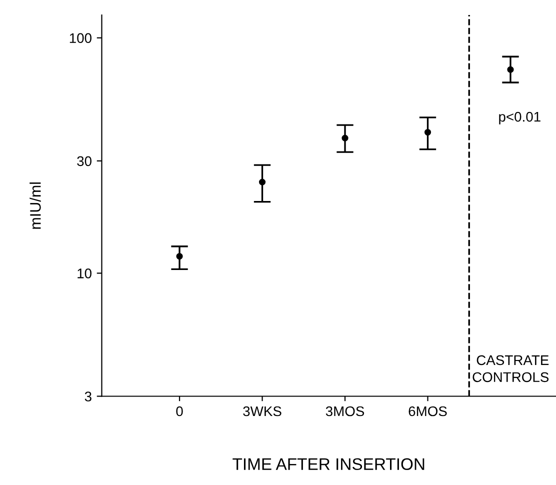 The image size is (556, 485). I want to click on y-tick-label: 3, so click(88, 397).